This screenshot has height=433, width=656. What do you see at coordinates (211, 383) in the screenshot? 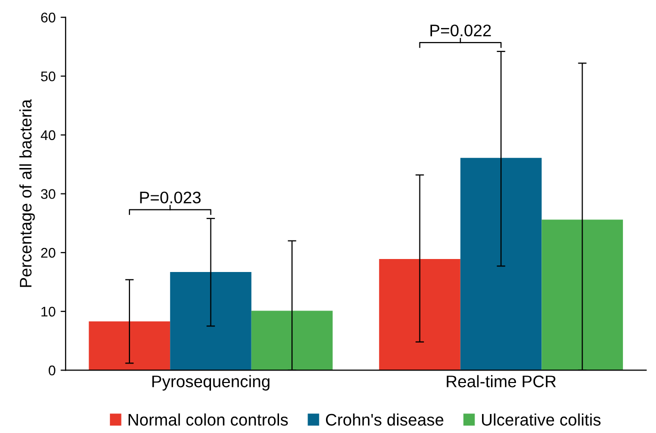
I see `x-tick-label: Pyrosequencing` at bounding box center [211, 383].